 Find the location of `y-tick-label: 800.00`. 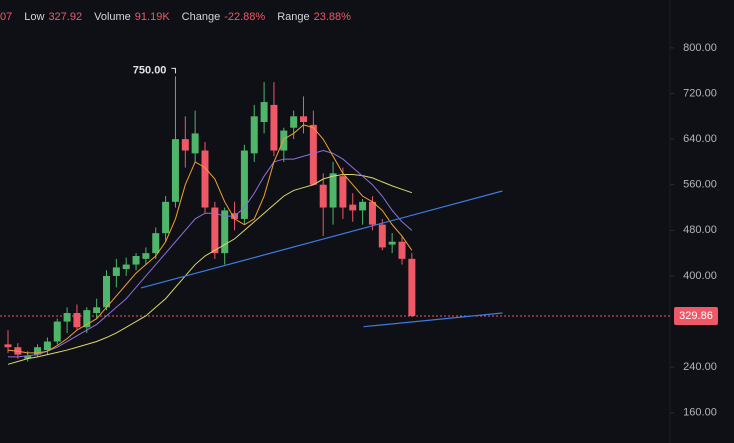

y-tick-label: 800.00 is located at coordinates (700, 48).